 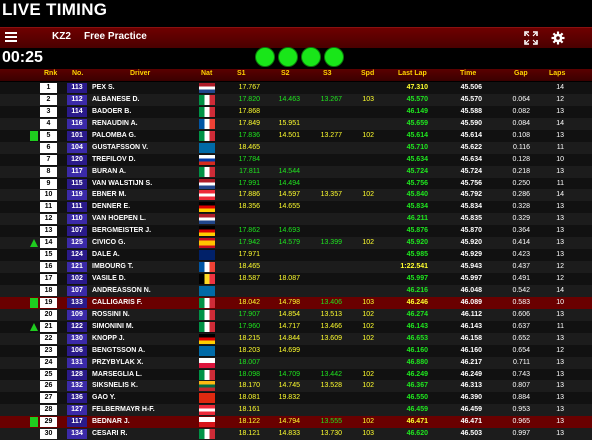 I want to click on gear-icon, so click(x=558, y=38).